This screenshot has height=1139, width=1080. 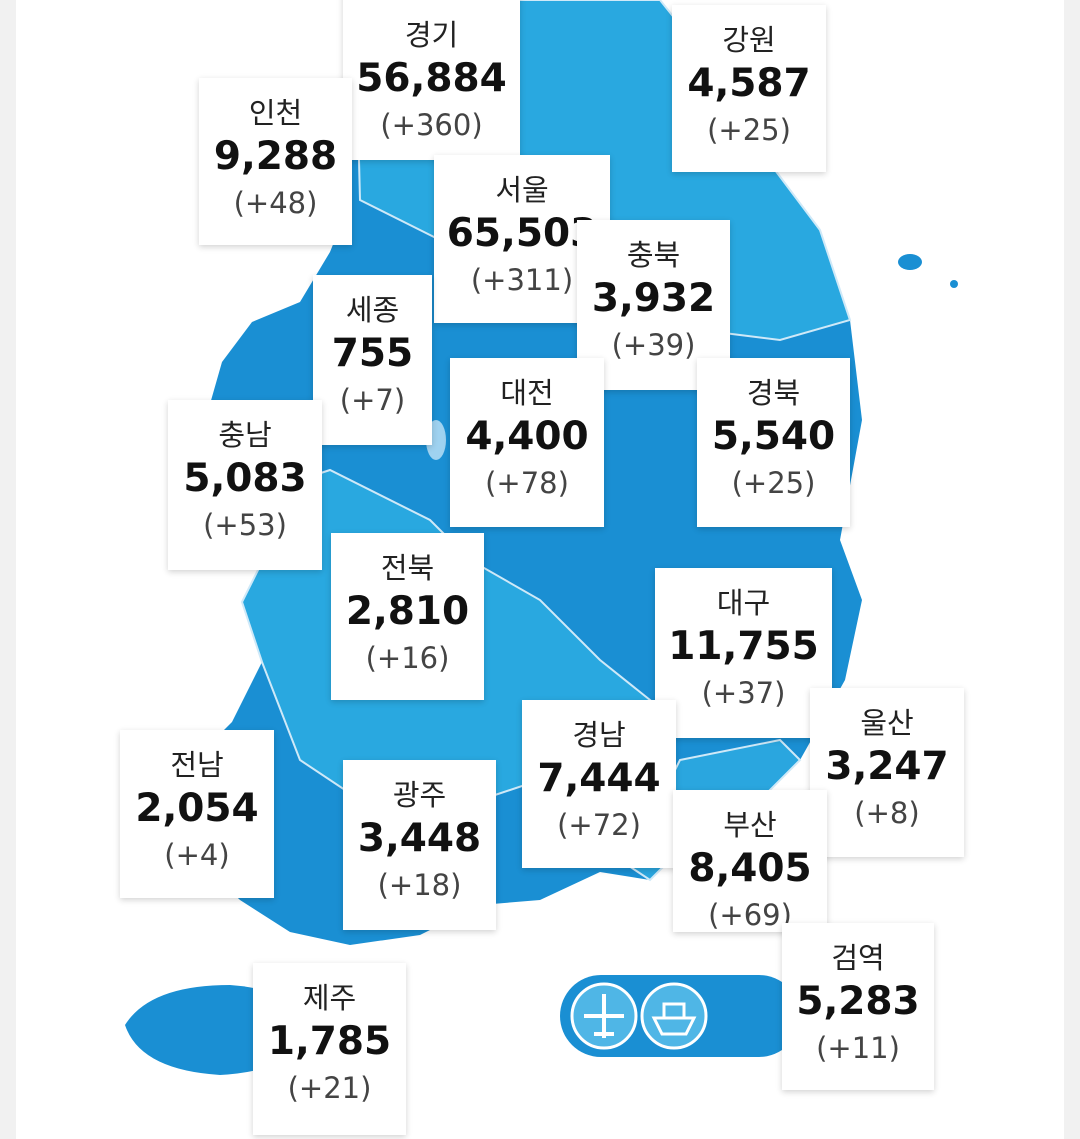 I want to click on region-name: 제주, so click(x=329, y=998).